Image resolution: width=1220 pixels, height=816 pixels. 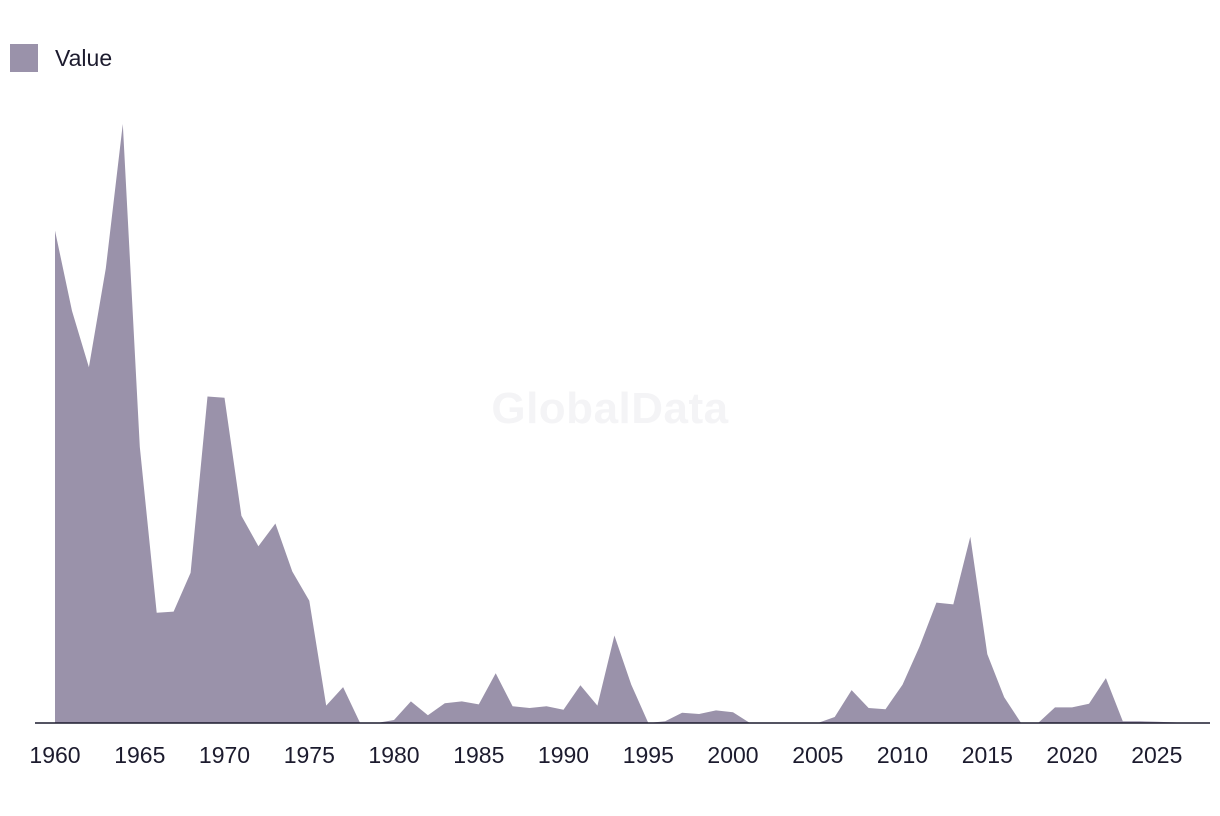 What do you see at coordinates (24, 58) in the screenshot?
I see `legend-swatch` at bounding box center [24, 58].